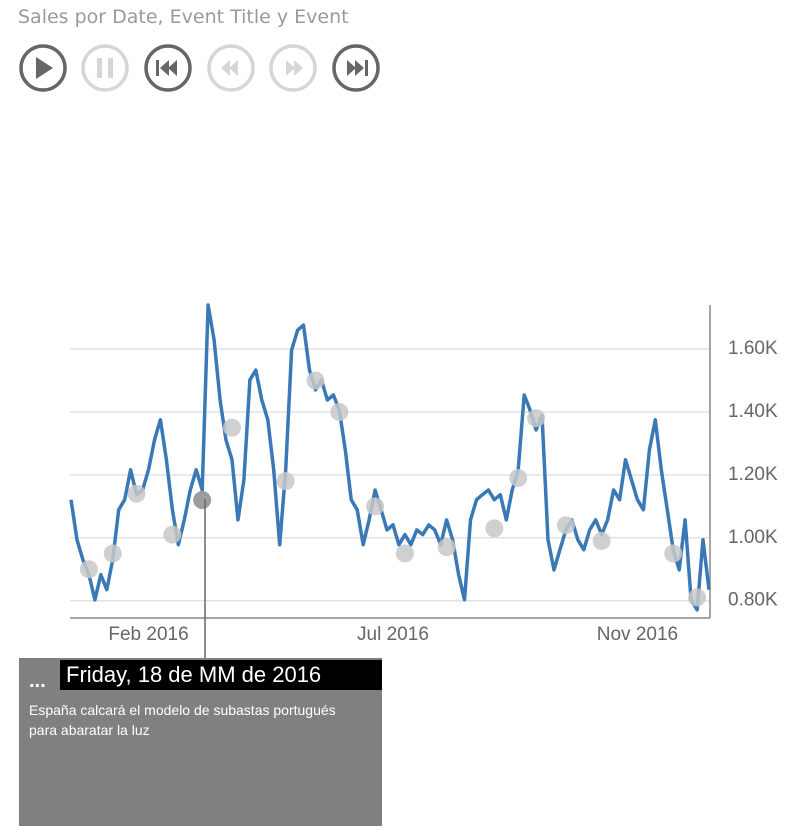 The image size is (800, 833). Describe the element at coordinates (202, 500) in the screenshot. I see `selected-event-marker` at that location.